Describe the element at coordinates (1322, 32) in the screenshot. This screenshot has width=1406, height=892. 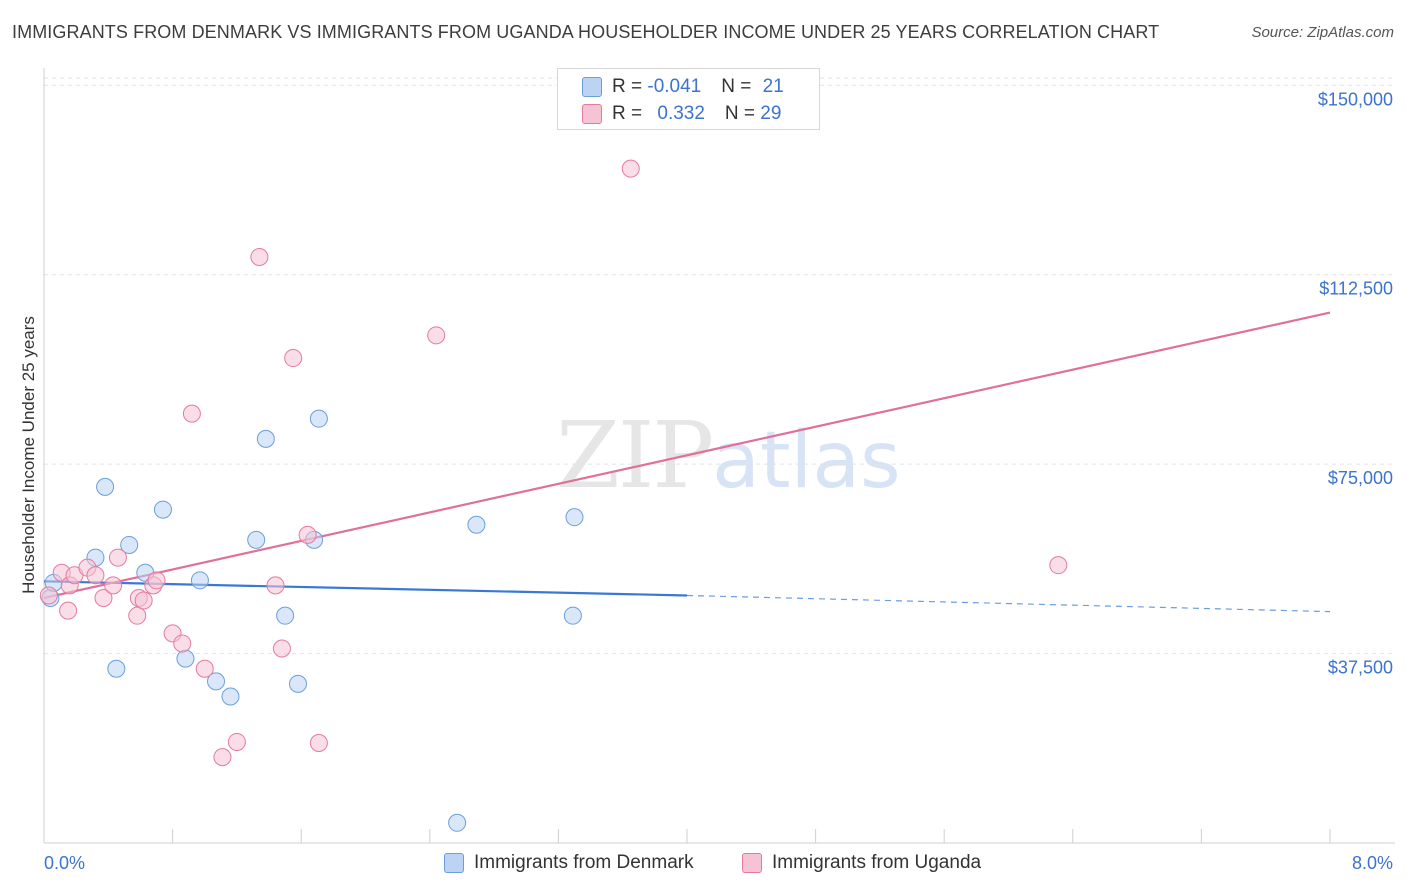
I see `source-attribution: Source: ZipAtlas.com` at that location.